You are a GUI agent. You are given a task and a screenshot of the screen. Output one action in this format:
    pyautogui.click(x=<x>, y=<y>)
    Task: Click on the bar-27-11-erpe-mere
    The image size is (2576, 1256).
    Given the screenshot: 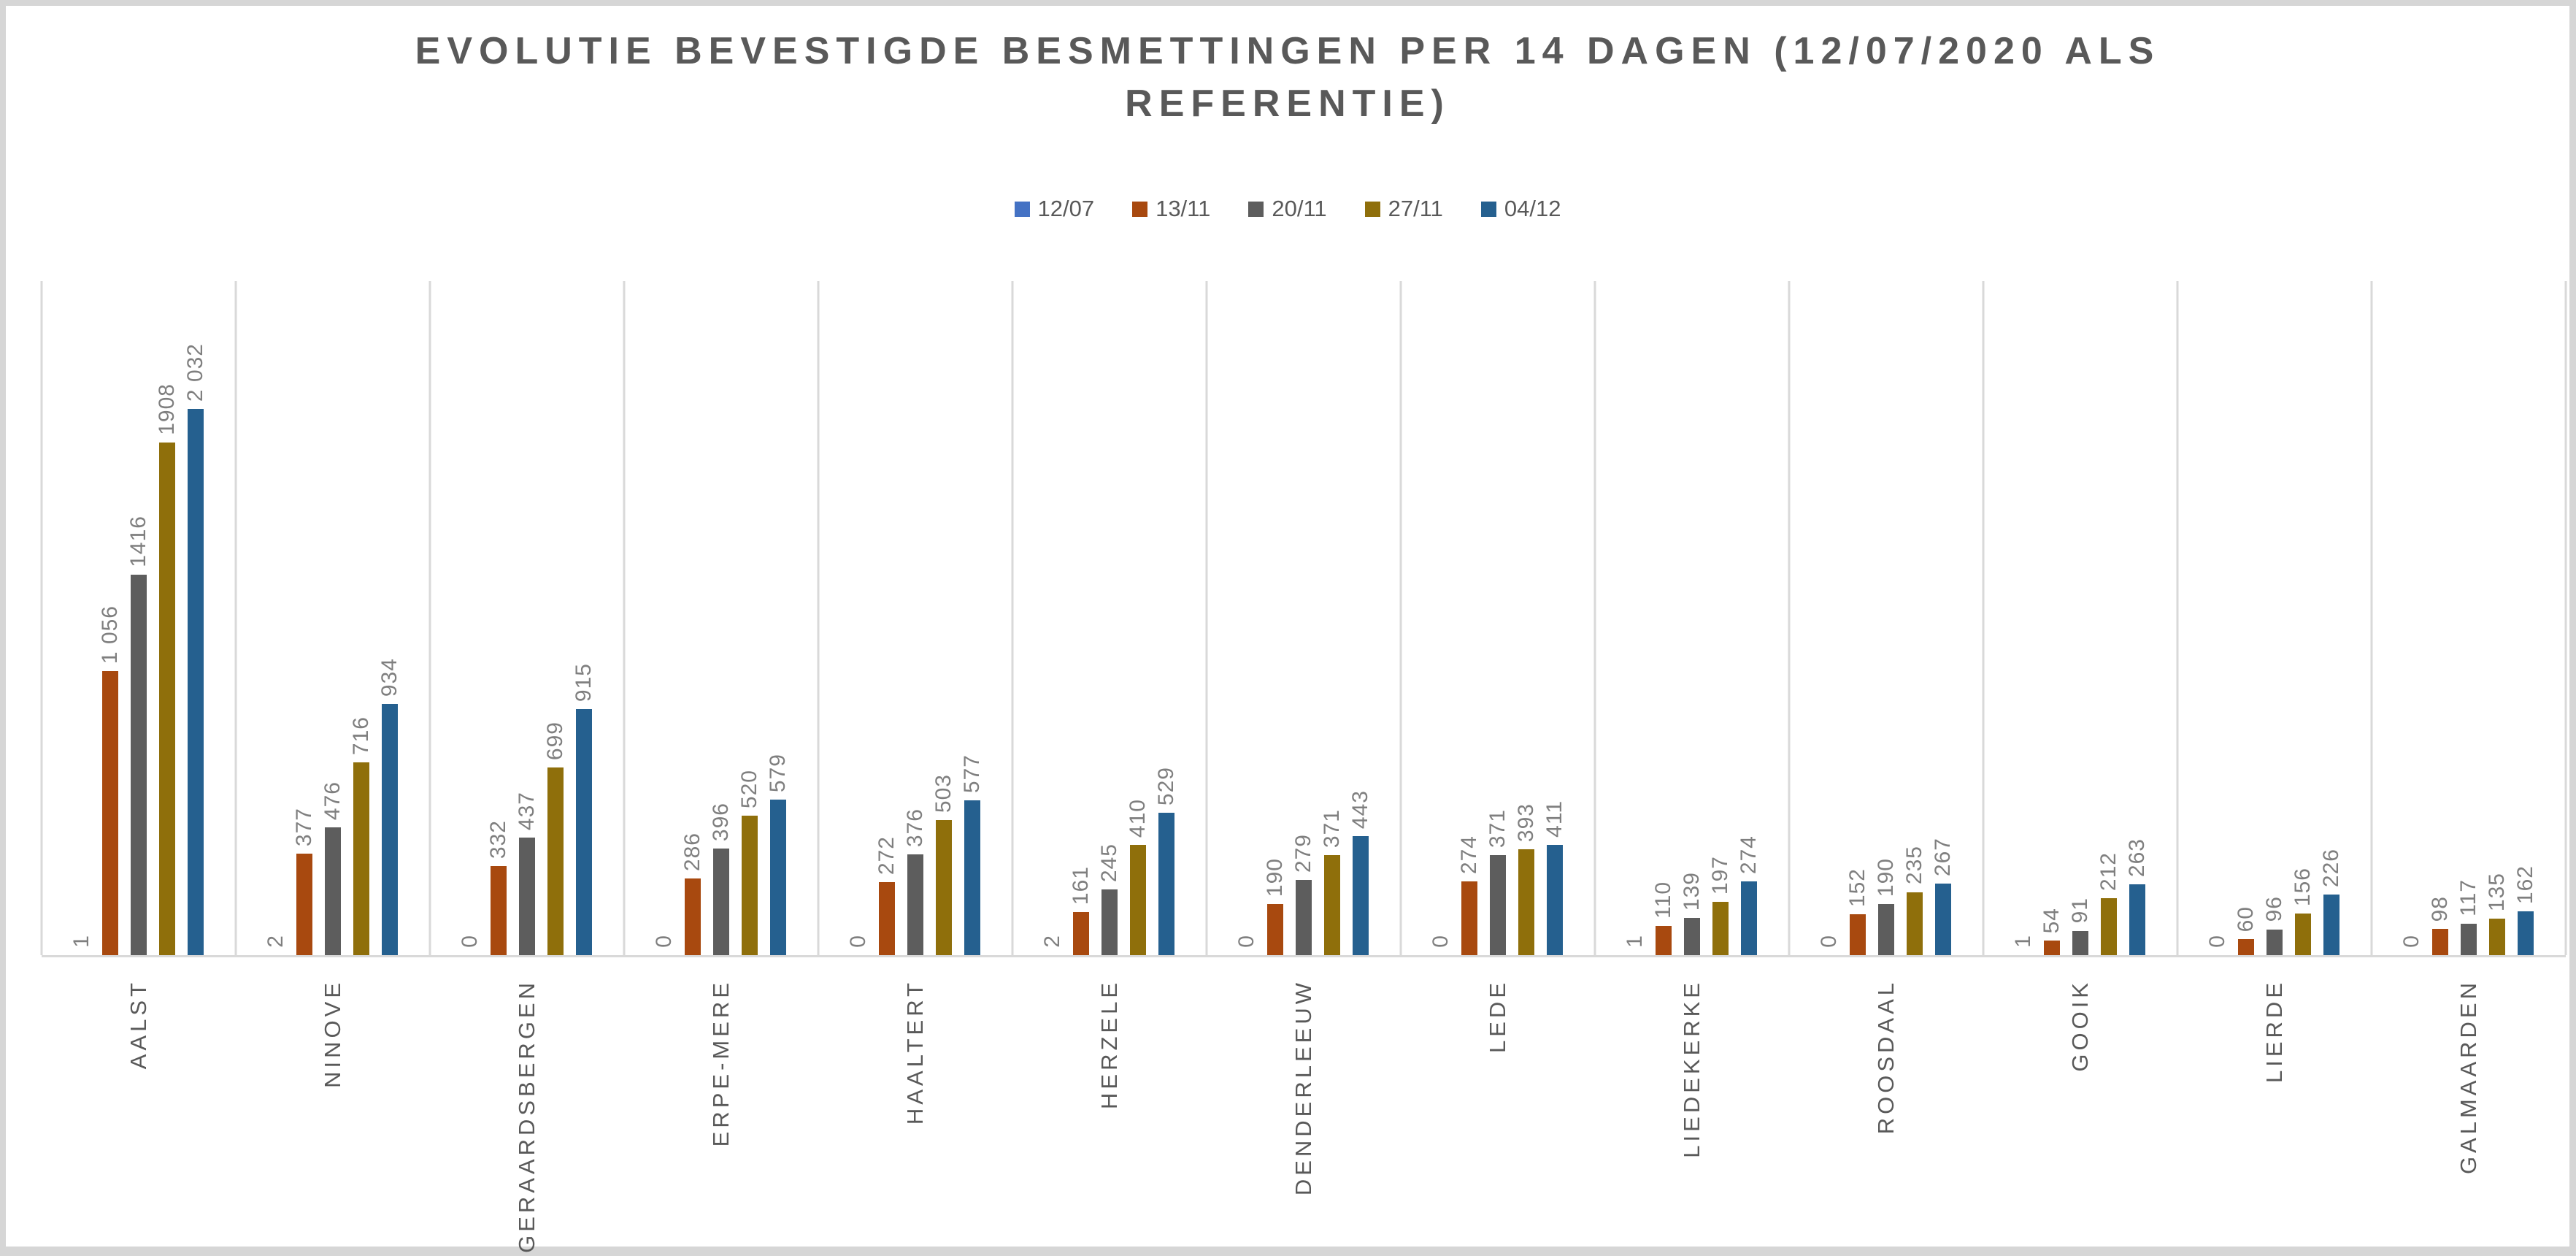 What is the action you would take?
    pyautogui.click(x=750, y=885)
    